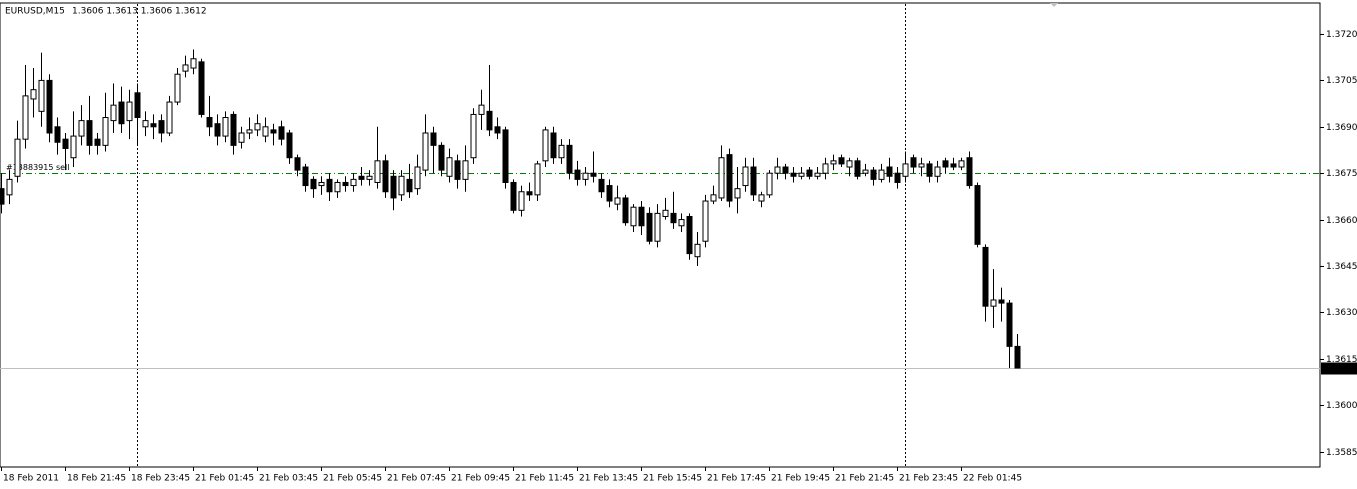 The image size is (1357, 489). Describe the element at coordinates (928, 479) in the screenshot. I see `x-tick-label: 21 Feb 23:45` at that location.